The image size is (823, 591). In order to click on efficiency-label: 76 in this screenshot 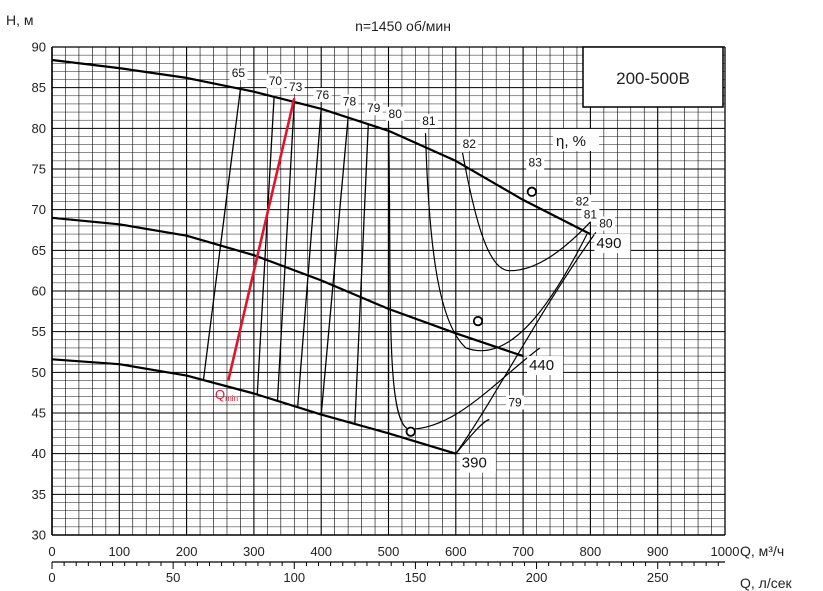, I will do `click(323, 95)`.